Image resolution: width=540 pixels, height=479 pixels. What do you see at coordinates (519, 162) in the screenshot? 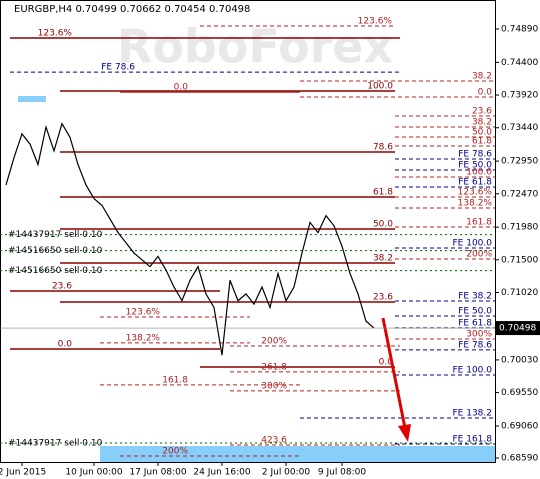
I see `y-tick-label: 0.72950` at bounding box center [519, 162].